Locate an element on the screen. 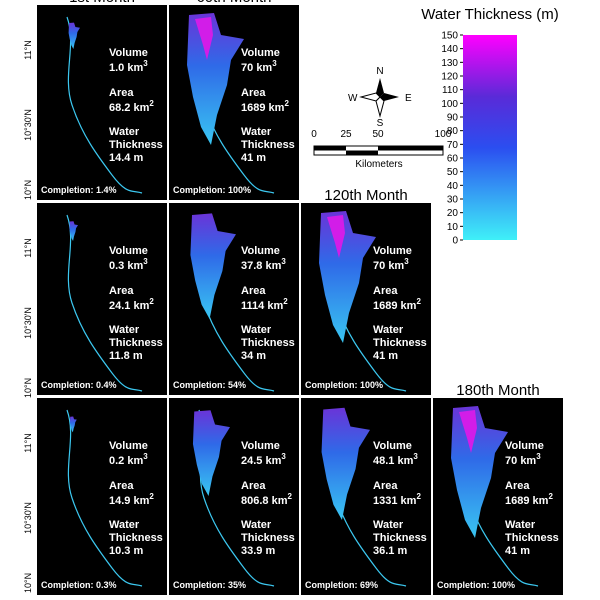 This screenshot has height=600, width=600. completion: Completion: 0.3% is located at coordinates (79, 585).